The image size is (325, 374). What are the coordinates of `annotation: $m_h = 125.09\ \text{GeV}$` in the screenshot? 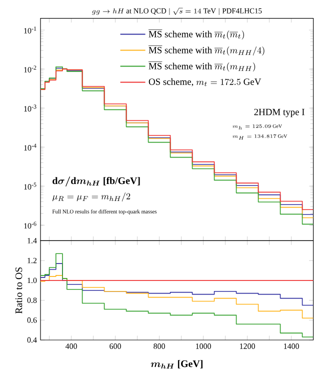 It's located at (257, 127).